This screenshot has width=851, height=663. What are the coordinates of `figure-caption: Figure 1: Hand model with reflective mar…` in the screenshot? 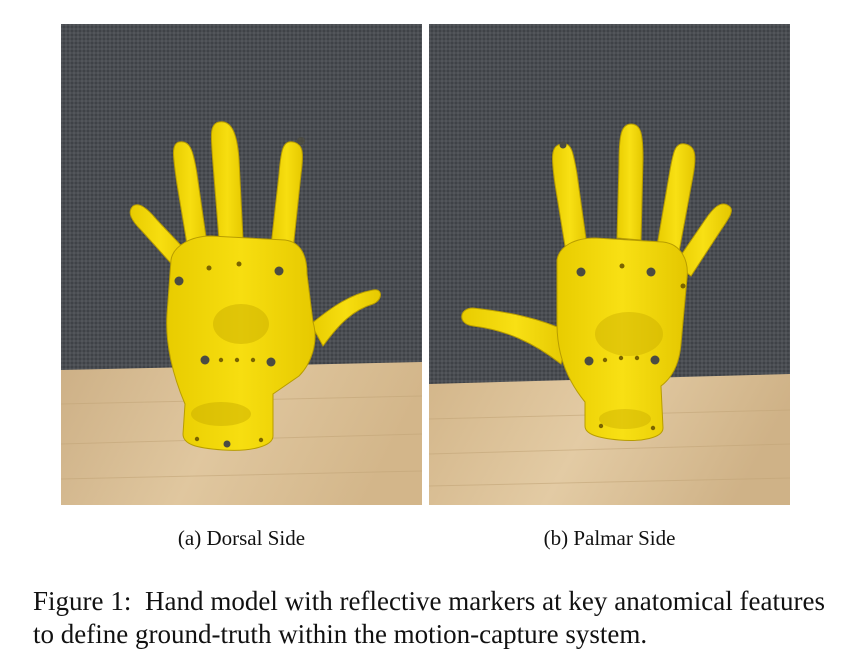 It's located at (429, 618).